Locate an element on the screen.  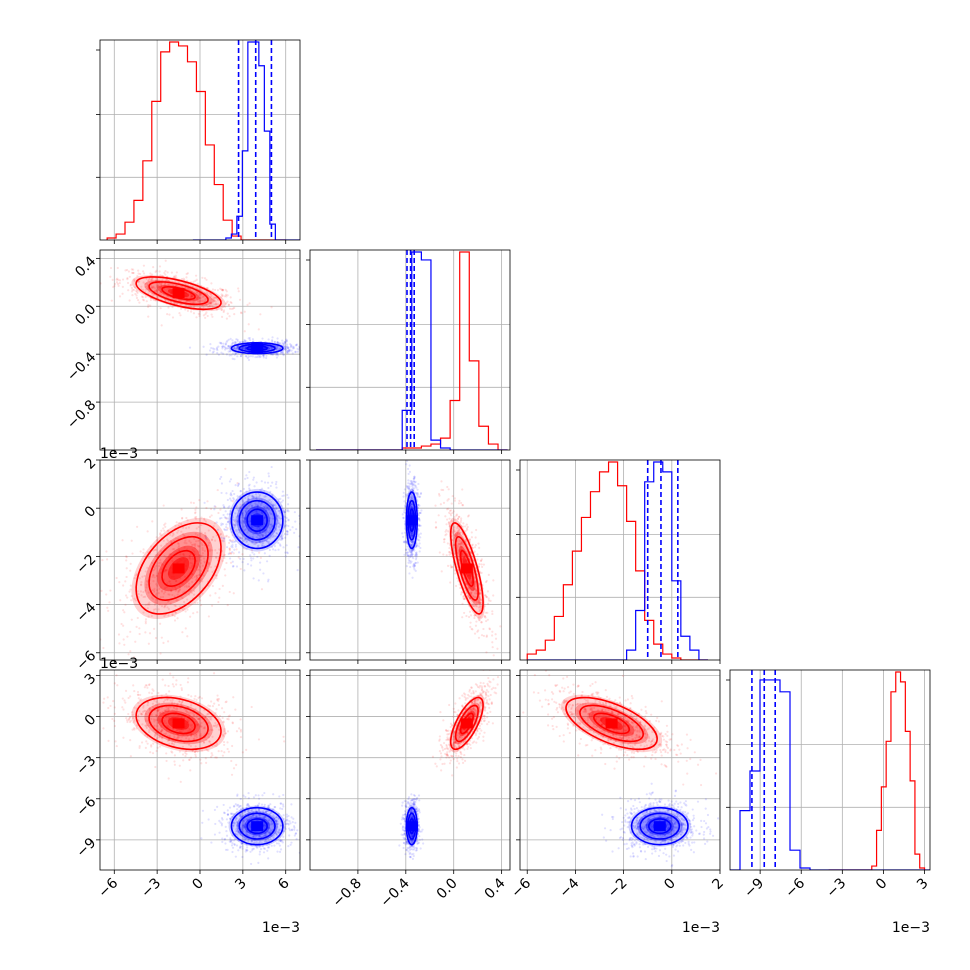
scatter-panel-3-1: −0.8 −0.4 0.0 0.4 is located at coordinates (408, 790).